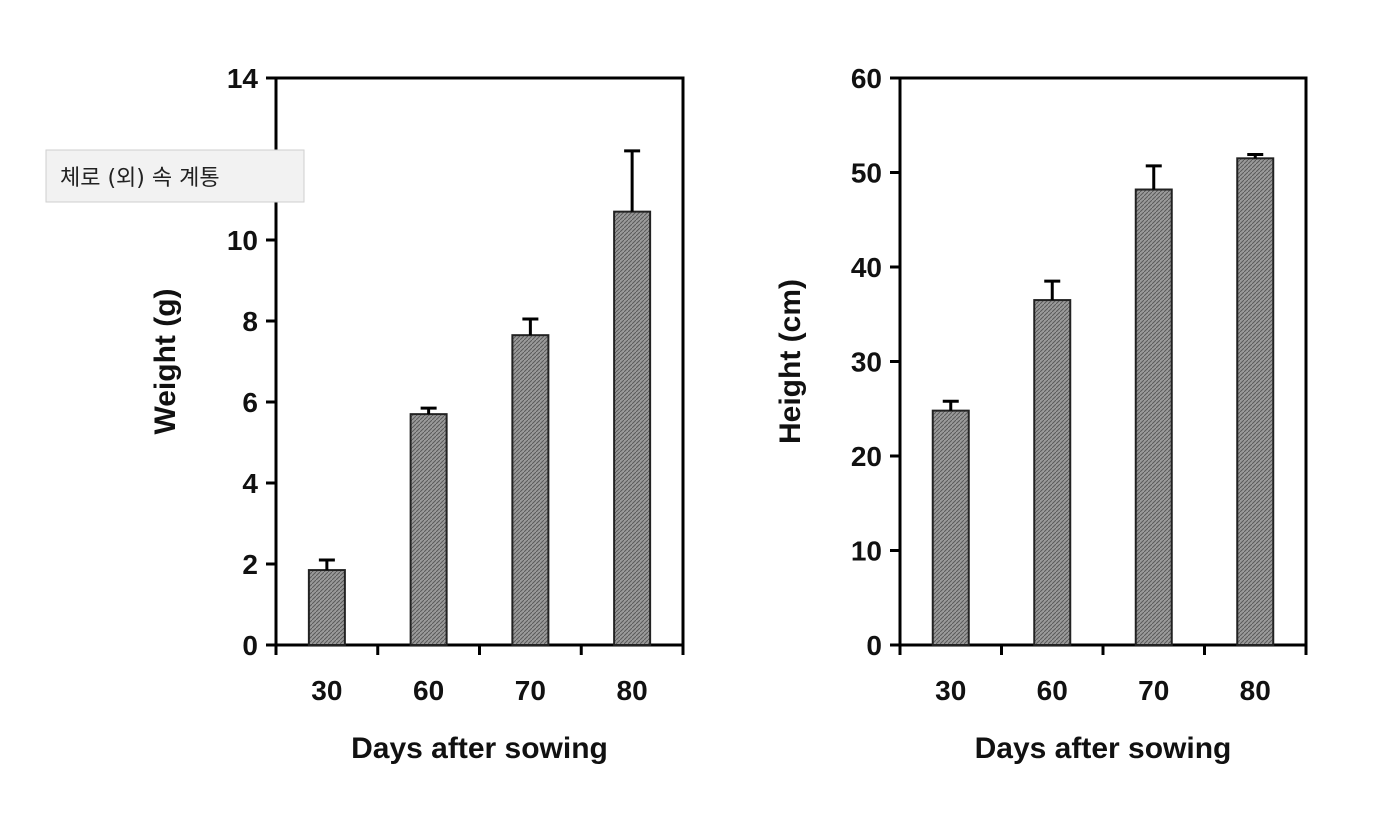 This screenshot has height=823, width=1377. Describe the element at coordinates (250, 321) in the screenshot. I see `y-tick-label: 8` at that location.